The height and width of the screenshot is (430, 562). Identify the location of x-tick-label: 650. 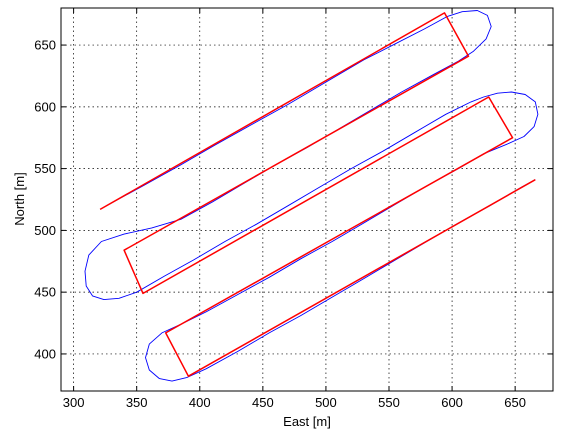
(515, 402).